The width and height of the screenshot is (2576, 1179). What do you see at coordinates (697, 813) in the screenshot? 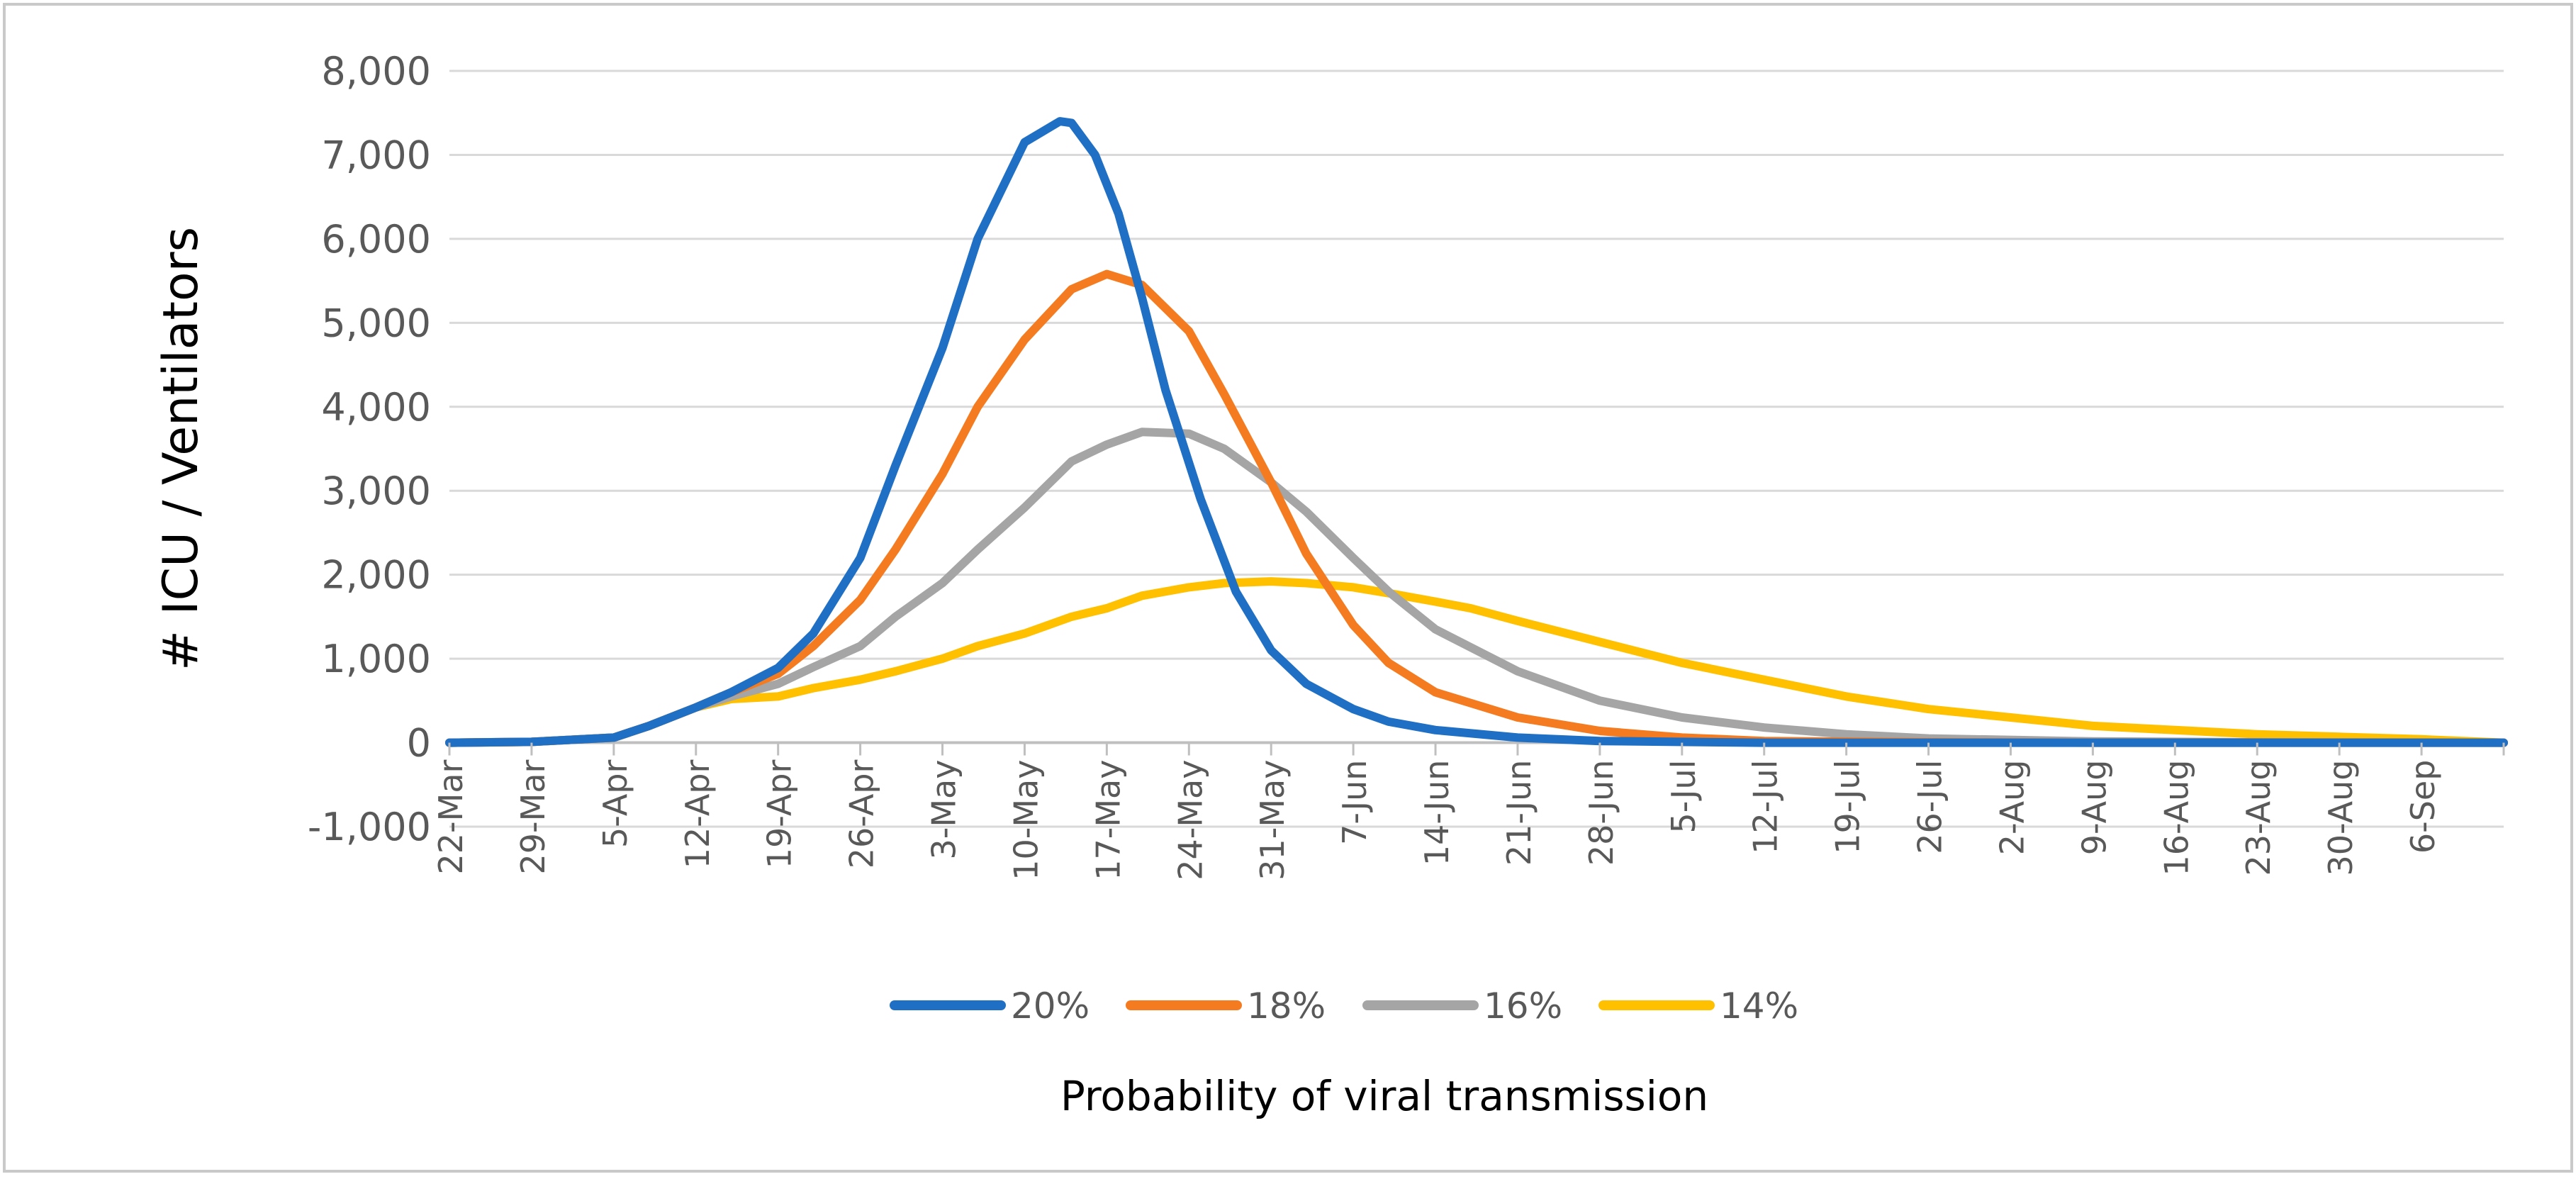
I see `x-tick-label: 12-Apr` at bounding box center [697, 813].